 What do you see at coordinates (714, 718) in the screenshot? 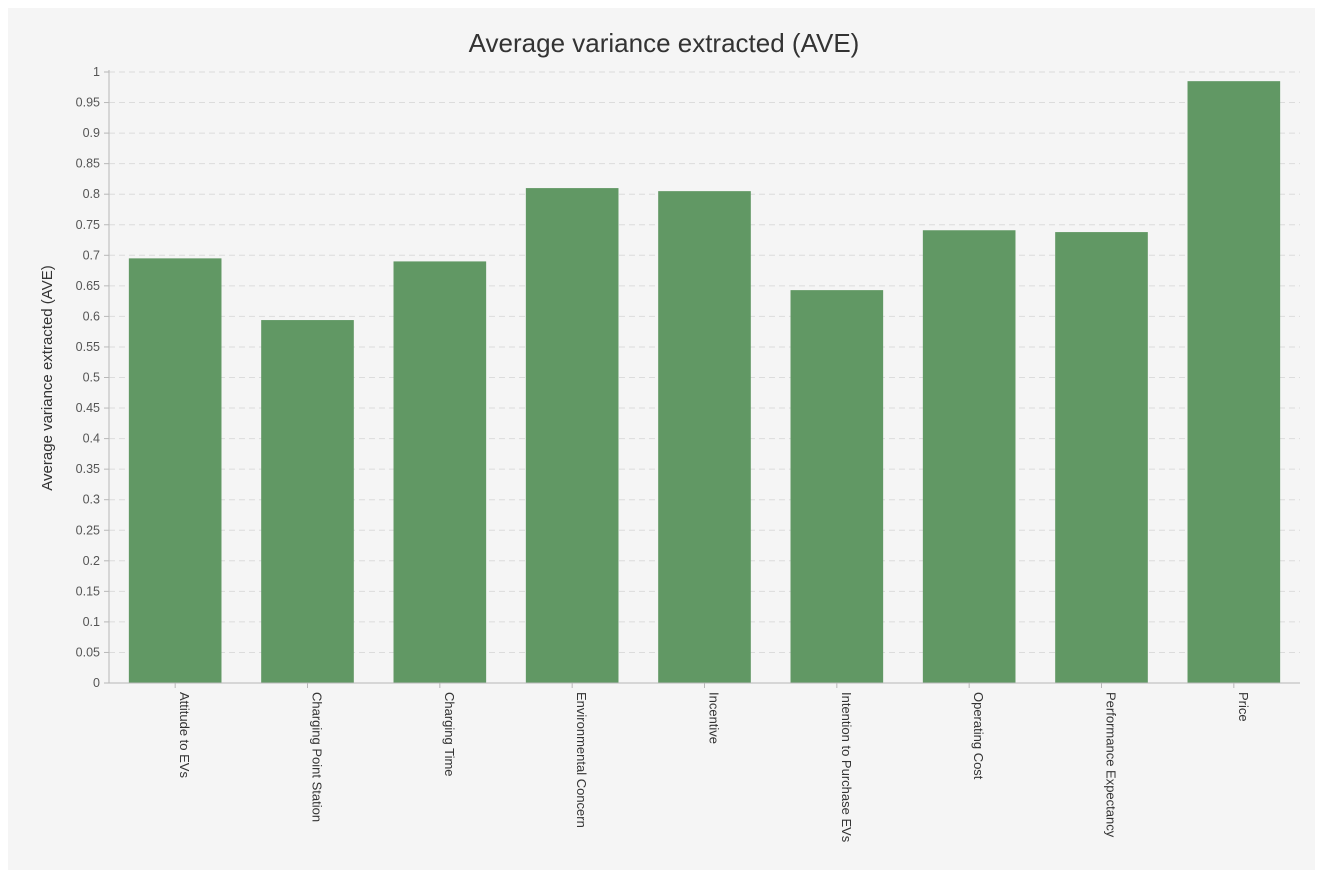
I see `x-tick-label: Incentive` at bounding box center [714, 718].